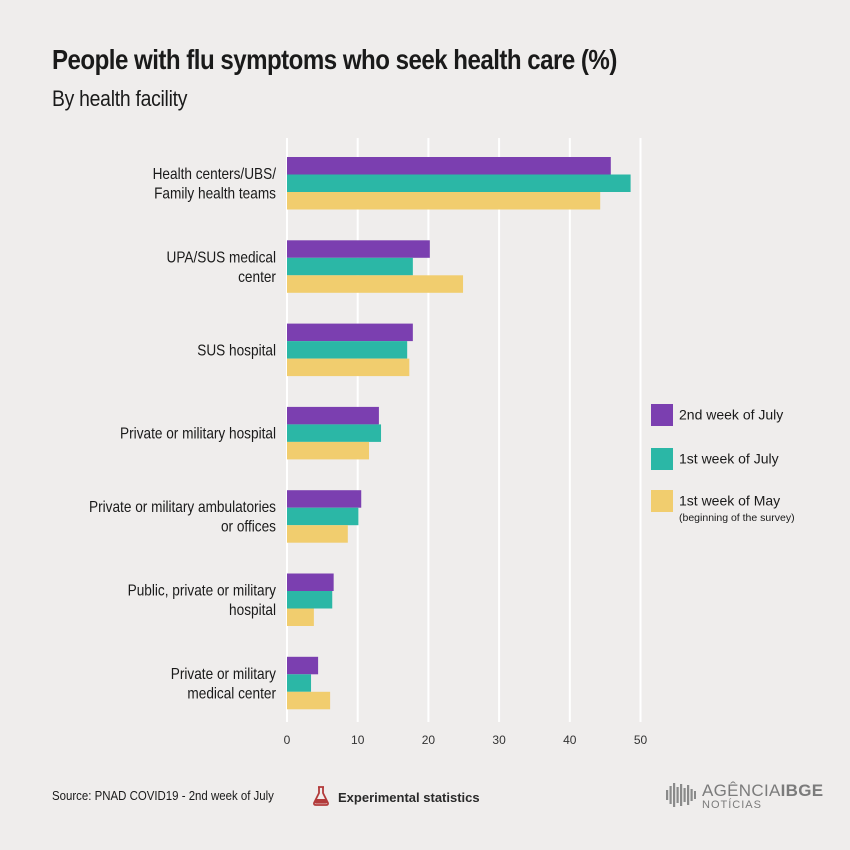  I want to click on category-label: UPA/SUS medical center, so click(222, 268).